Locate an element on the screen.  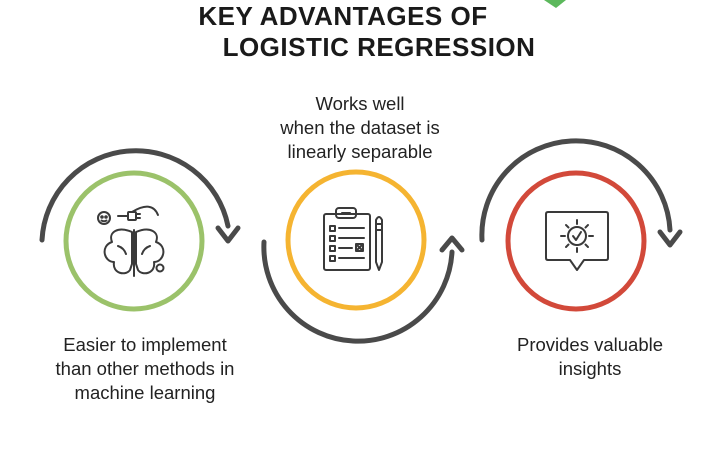
caption-2-line-1: Works well is located at coordinates (360, 103).